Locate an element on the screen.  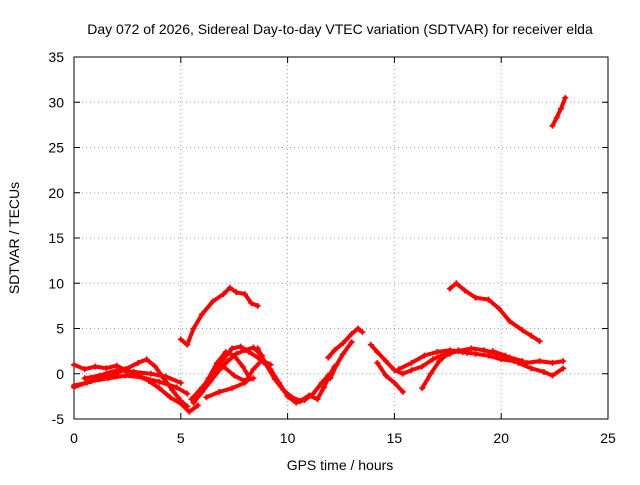
x-tick-label: 25 is located at coordinates (608, 438).